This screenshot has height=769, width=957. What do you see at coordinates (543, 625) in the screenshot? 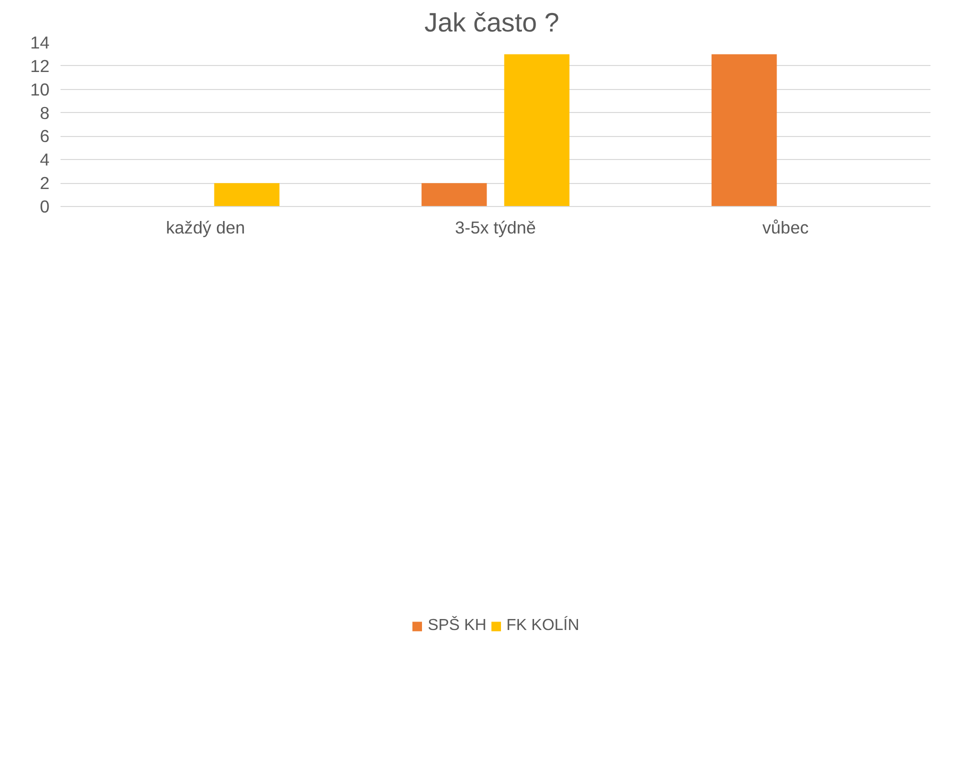
I see `legend-label: FK KOLÍN` at bounding box center [543, 625].